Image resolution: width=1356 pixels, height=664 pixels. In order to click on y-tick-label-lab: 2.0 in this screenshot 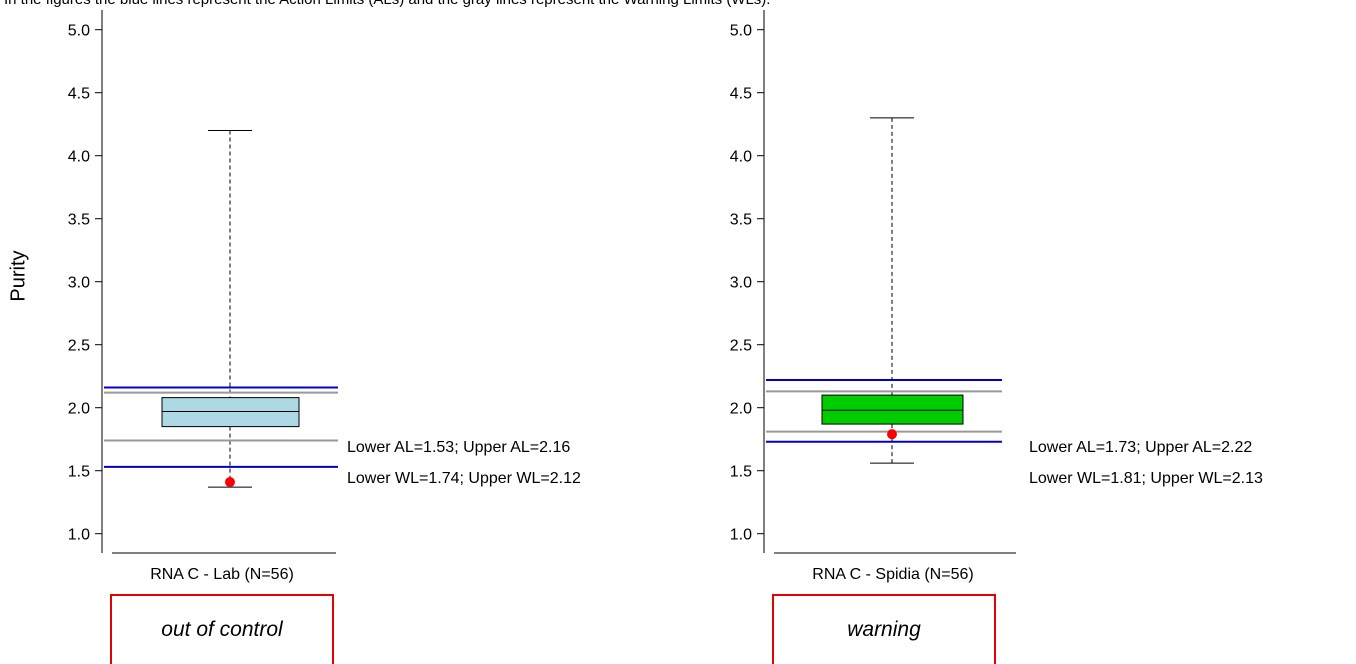, I will do `click(79, 409)`.